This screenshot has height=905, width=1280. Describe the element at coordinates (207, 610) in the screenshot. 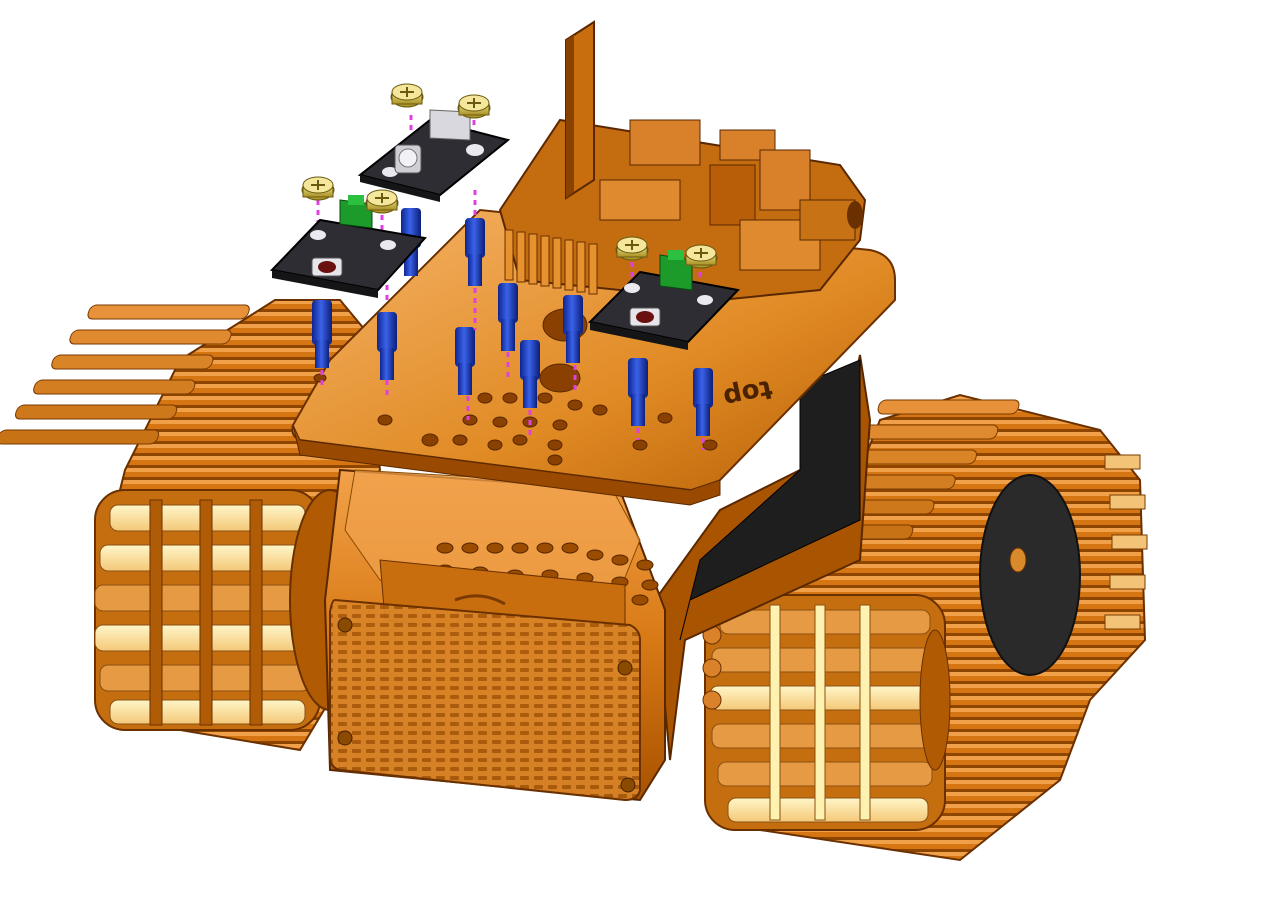

I see `left-track-front-face` at that location.